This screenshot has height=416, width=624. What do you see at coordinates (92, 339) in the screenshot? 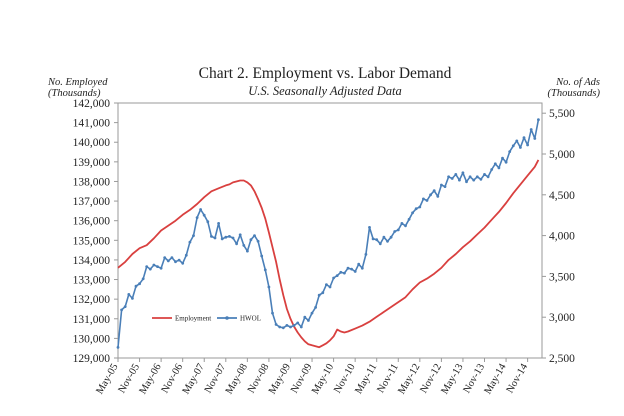
I see `left-axis-tick-label: 130,000` at bounding box center [92, 339].